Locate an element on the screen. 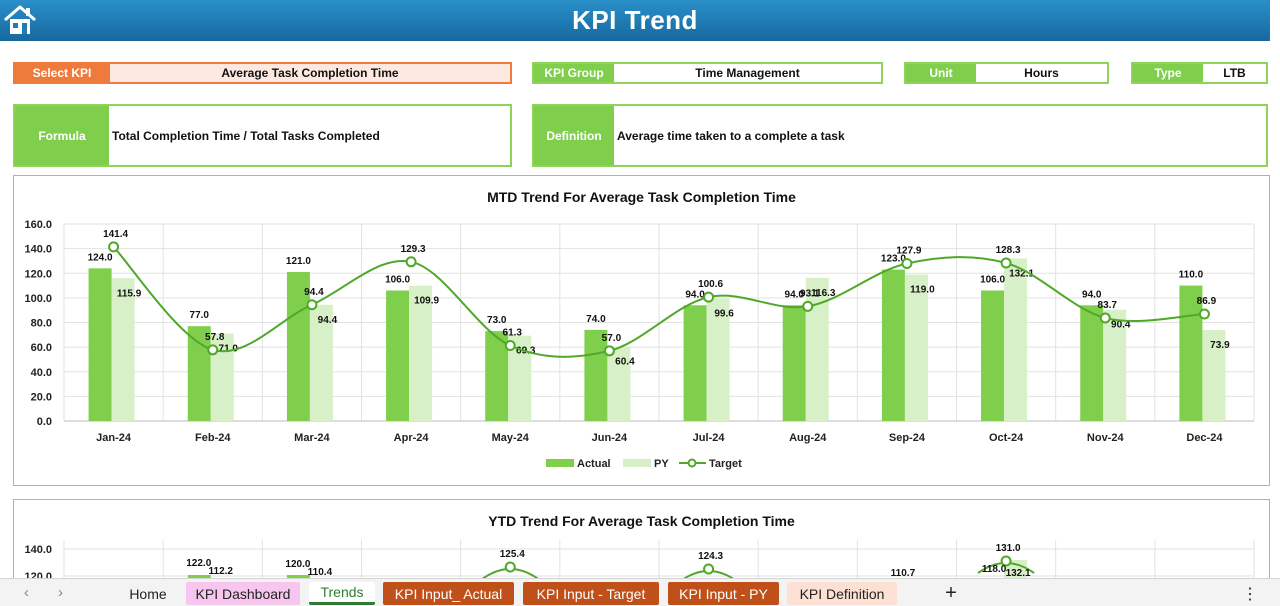 This screenshot has height=606, width=1280. target-data-label: 94.4 is located at coordinates (314, 292).